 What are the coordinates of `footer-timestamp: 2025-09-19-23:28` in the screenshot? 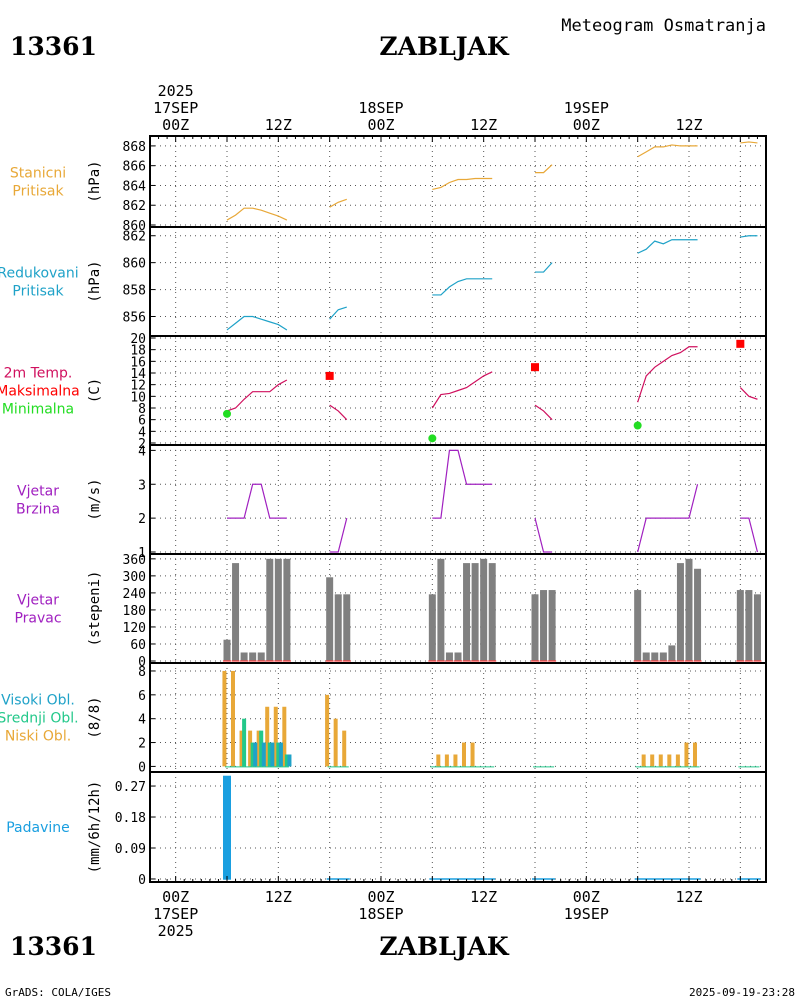 It's located at (742, 992).